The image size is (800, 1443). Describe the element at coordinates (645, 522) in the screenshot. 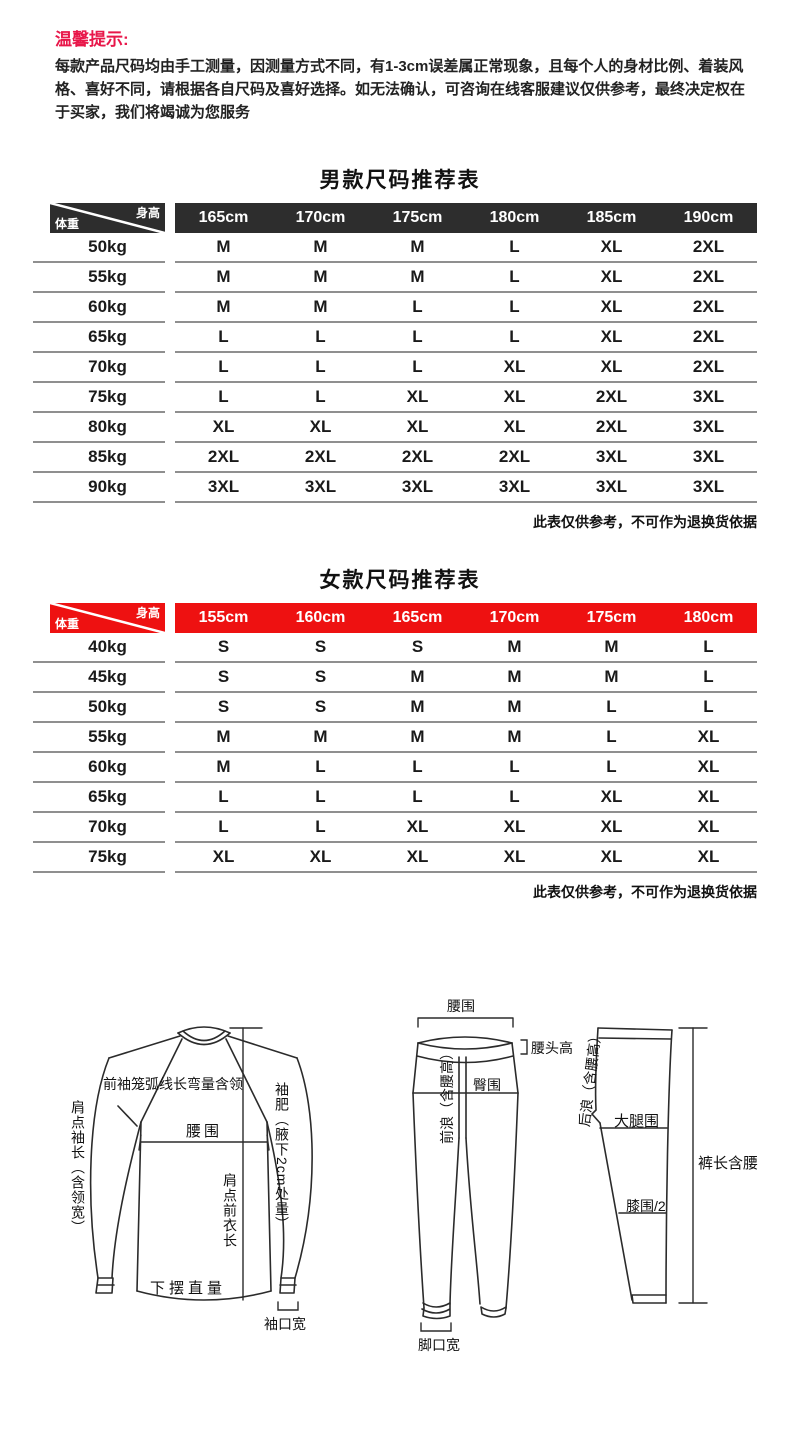

I see `men-table-note: 此表仅供参考，不可作为退换货依据` at that location.